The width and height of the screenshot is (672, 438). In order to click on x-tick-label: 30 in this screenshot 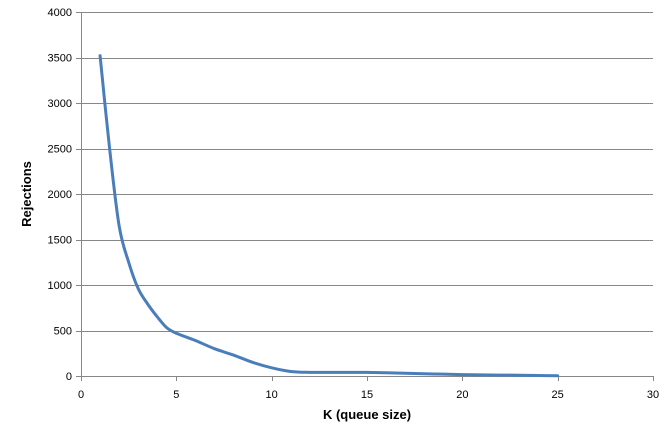, I will do `click(653, 395)`.